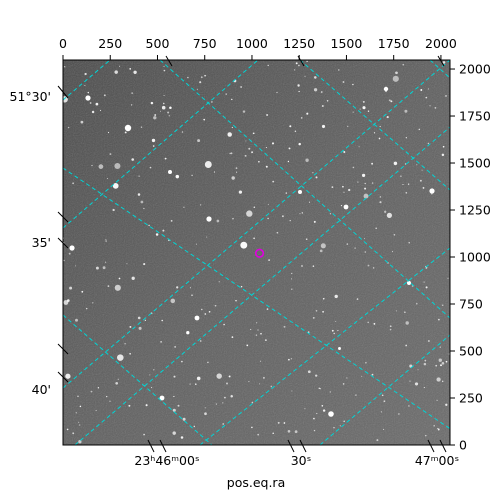 Image resolution: width=500 pixels, height=500 pixels. Describe the element at coordinates (110, 43) in the screenshot. I see `top-axis-tick-label: 250` at that location.